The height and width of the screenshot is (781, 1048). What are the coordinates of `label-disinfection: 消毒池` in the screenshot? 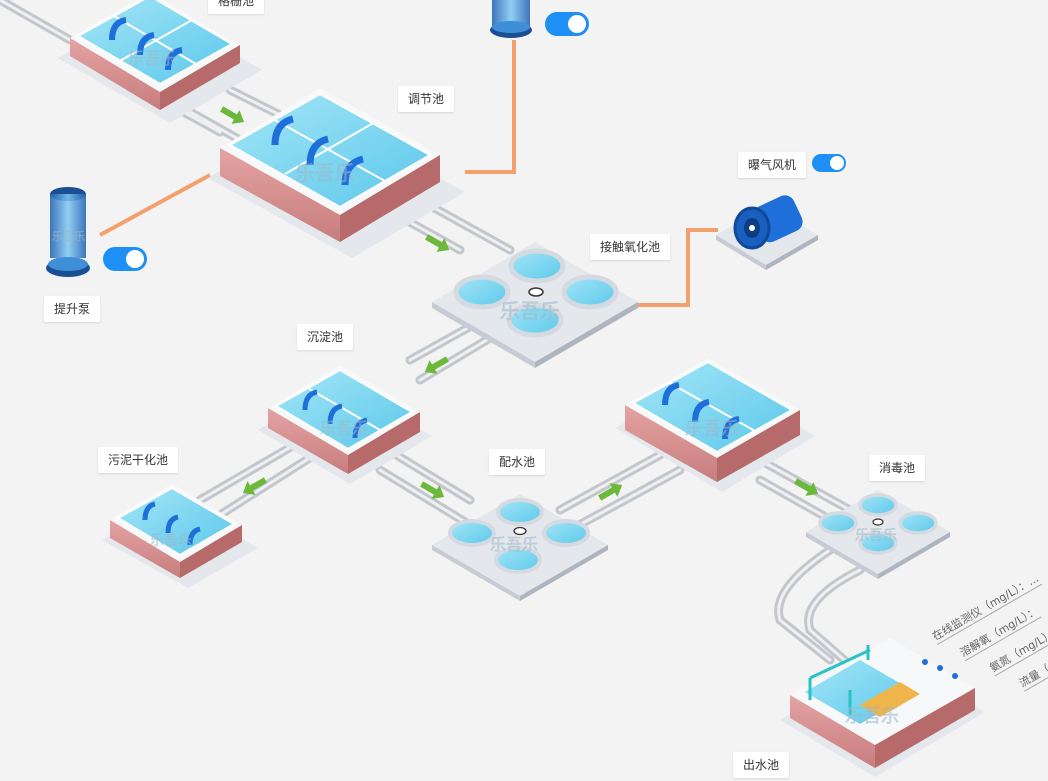 It's located at (897, 468).